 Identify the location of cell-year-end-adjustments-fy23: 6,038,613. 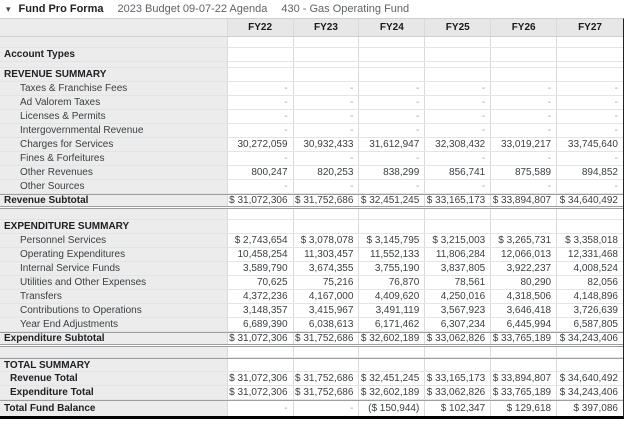
(326, 324).